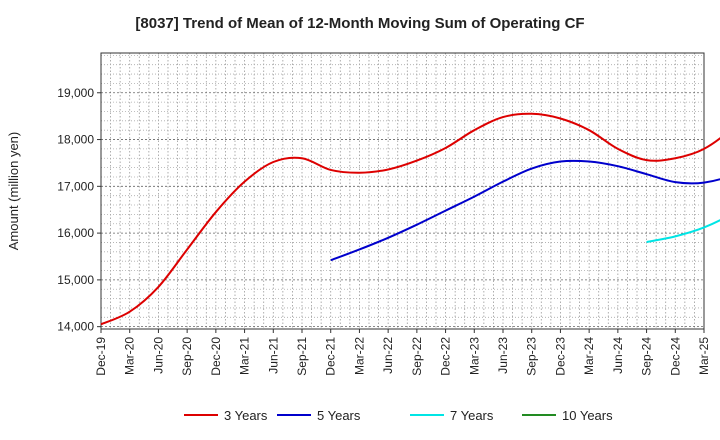 The height and width of the screenshot is (440, 720). I want to click on y-axis-label: Amount (million yen), so click(13, 191).